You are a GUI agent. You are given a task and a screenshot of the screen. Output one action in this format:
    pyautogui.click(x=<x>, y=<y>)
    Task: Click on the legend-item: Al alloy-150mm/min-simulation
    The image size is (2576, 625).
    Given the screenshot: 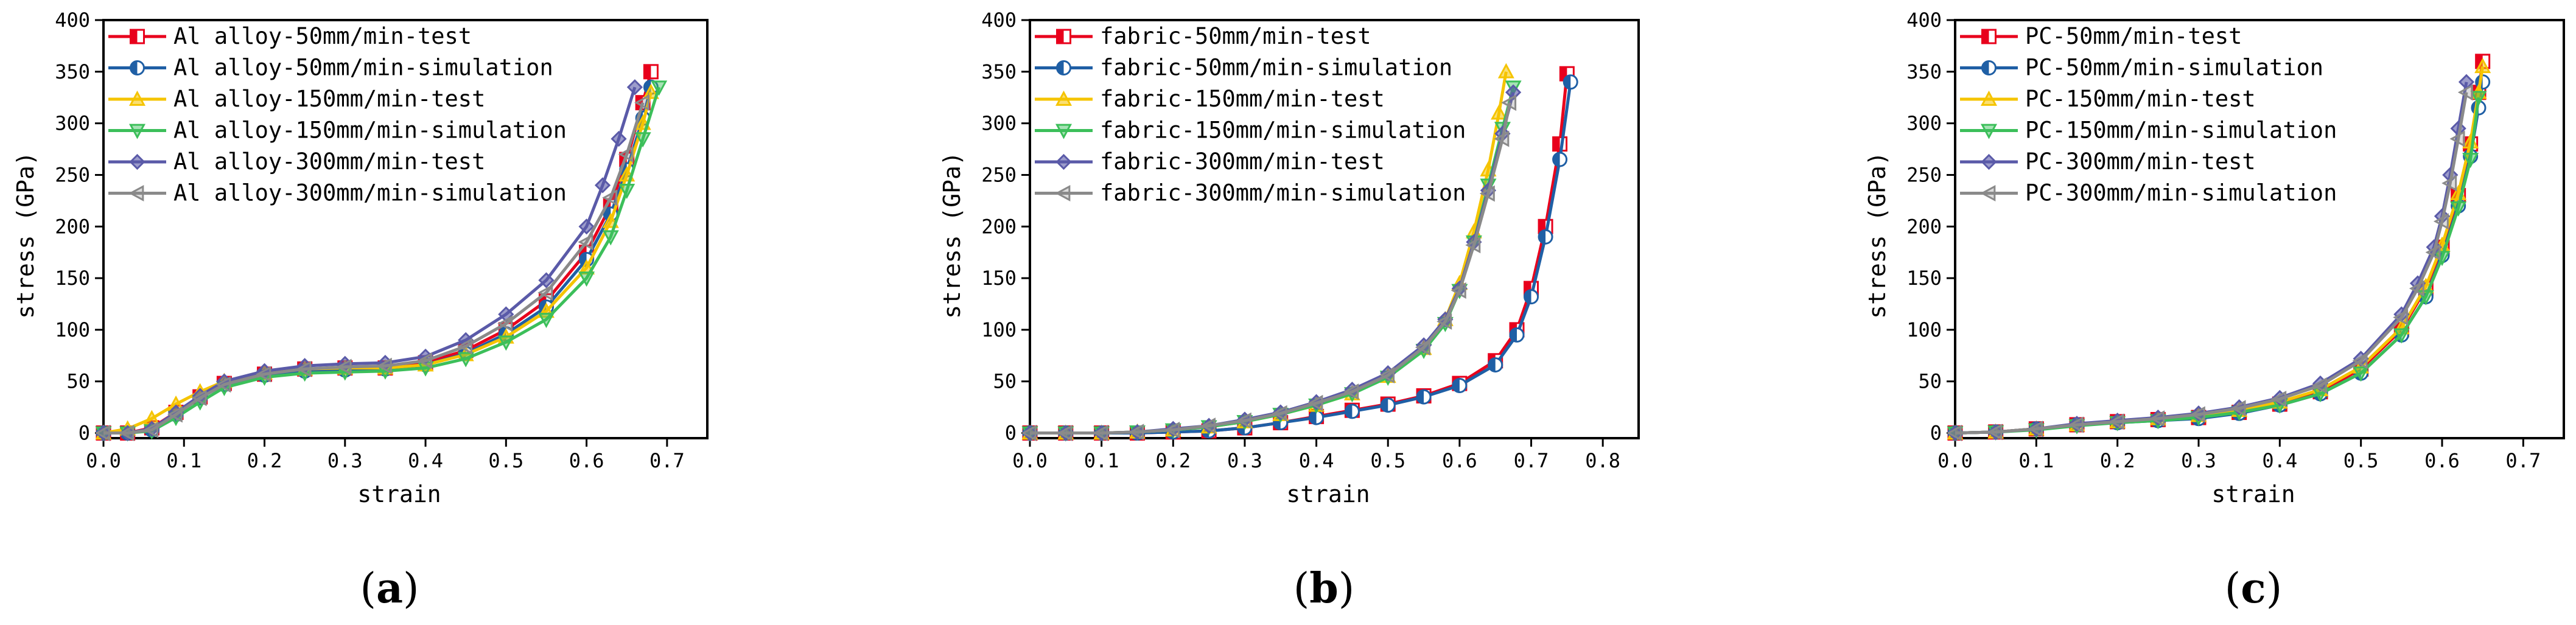 What is the action you would take?
    pyautogui.click(x=337, y=130)
    